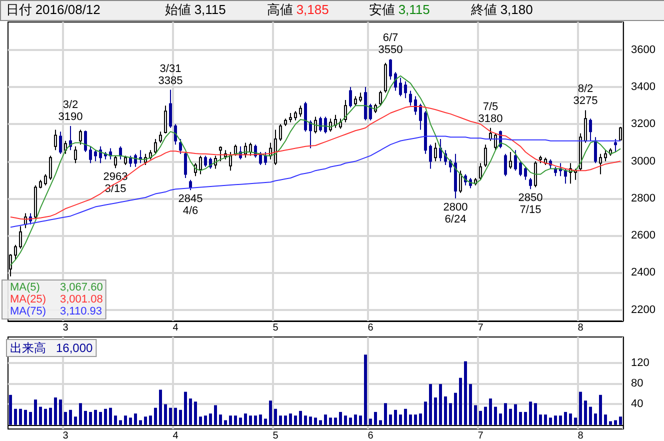 The height and width of the screenshot is (441, 664). Describe the element at coordinates (501, 9) in the screenshot. I see `text: 終値 3,180` at that location.